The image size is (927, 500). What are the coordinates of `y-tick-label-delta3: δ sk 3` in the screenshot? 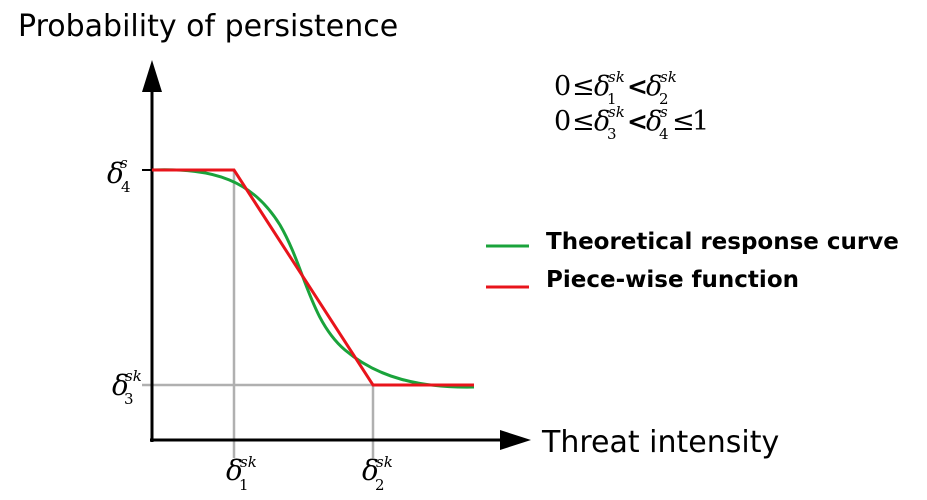 It's located at (127, 387).